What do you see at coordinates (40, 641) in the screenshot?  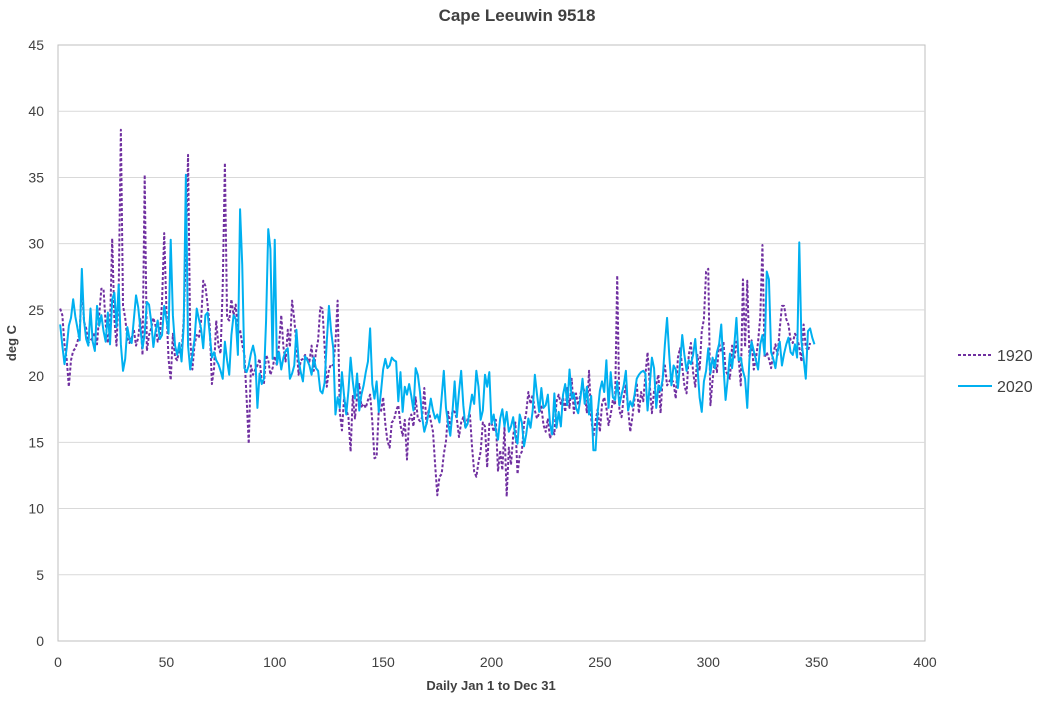 I see `y-tick-label-0: 0` at bounding box center [40, 641].